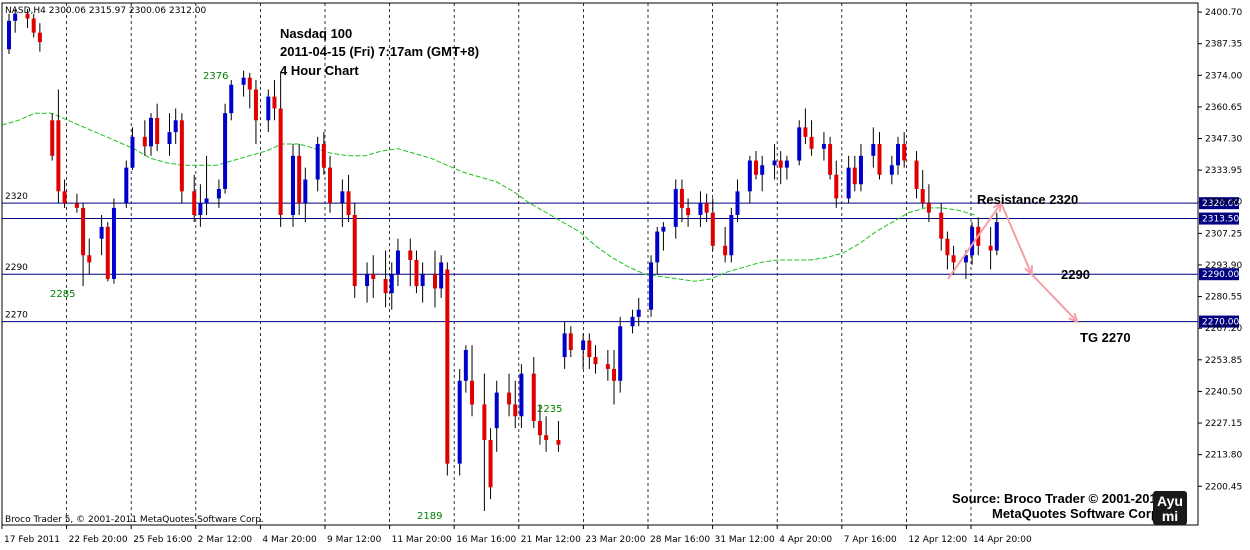  What do you see at coordinates (1223, 45) in the screenshot?
I see `y-tick-label: 2387.35` at bounding box center [1223, 45].